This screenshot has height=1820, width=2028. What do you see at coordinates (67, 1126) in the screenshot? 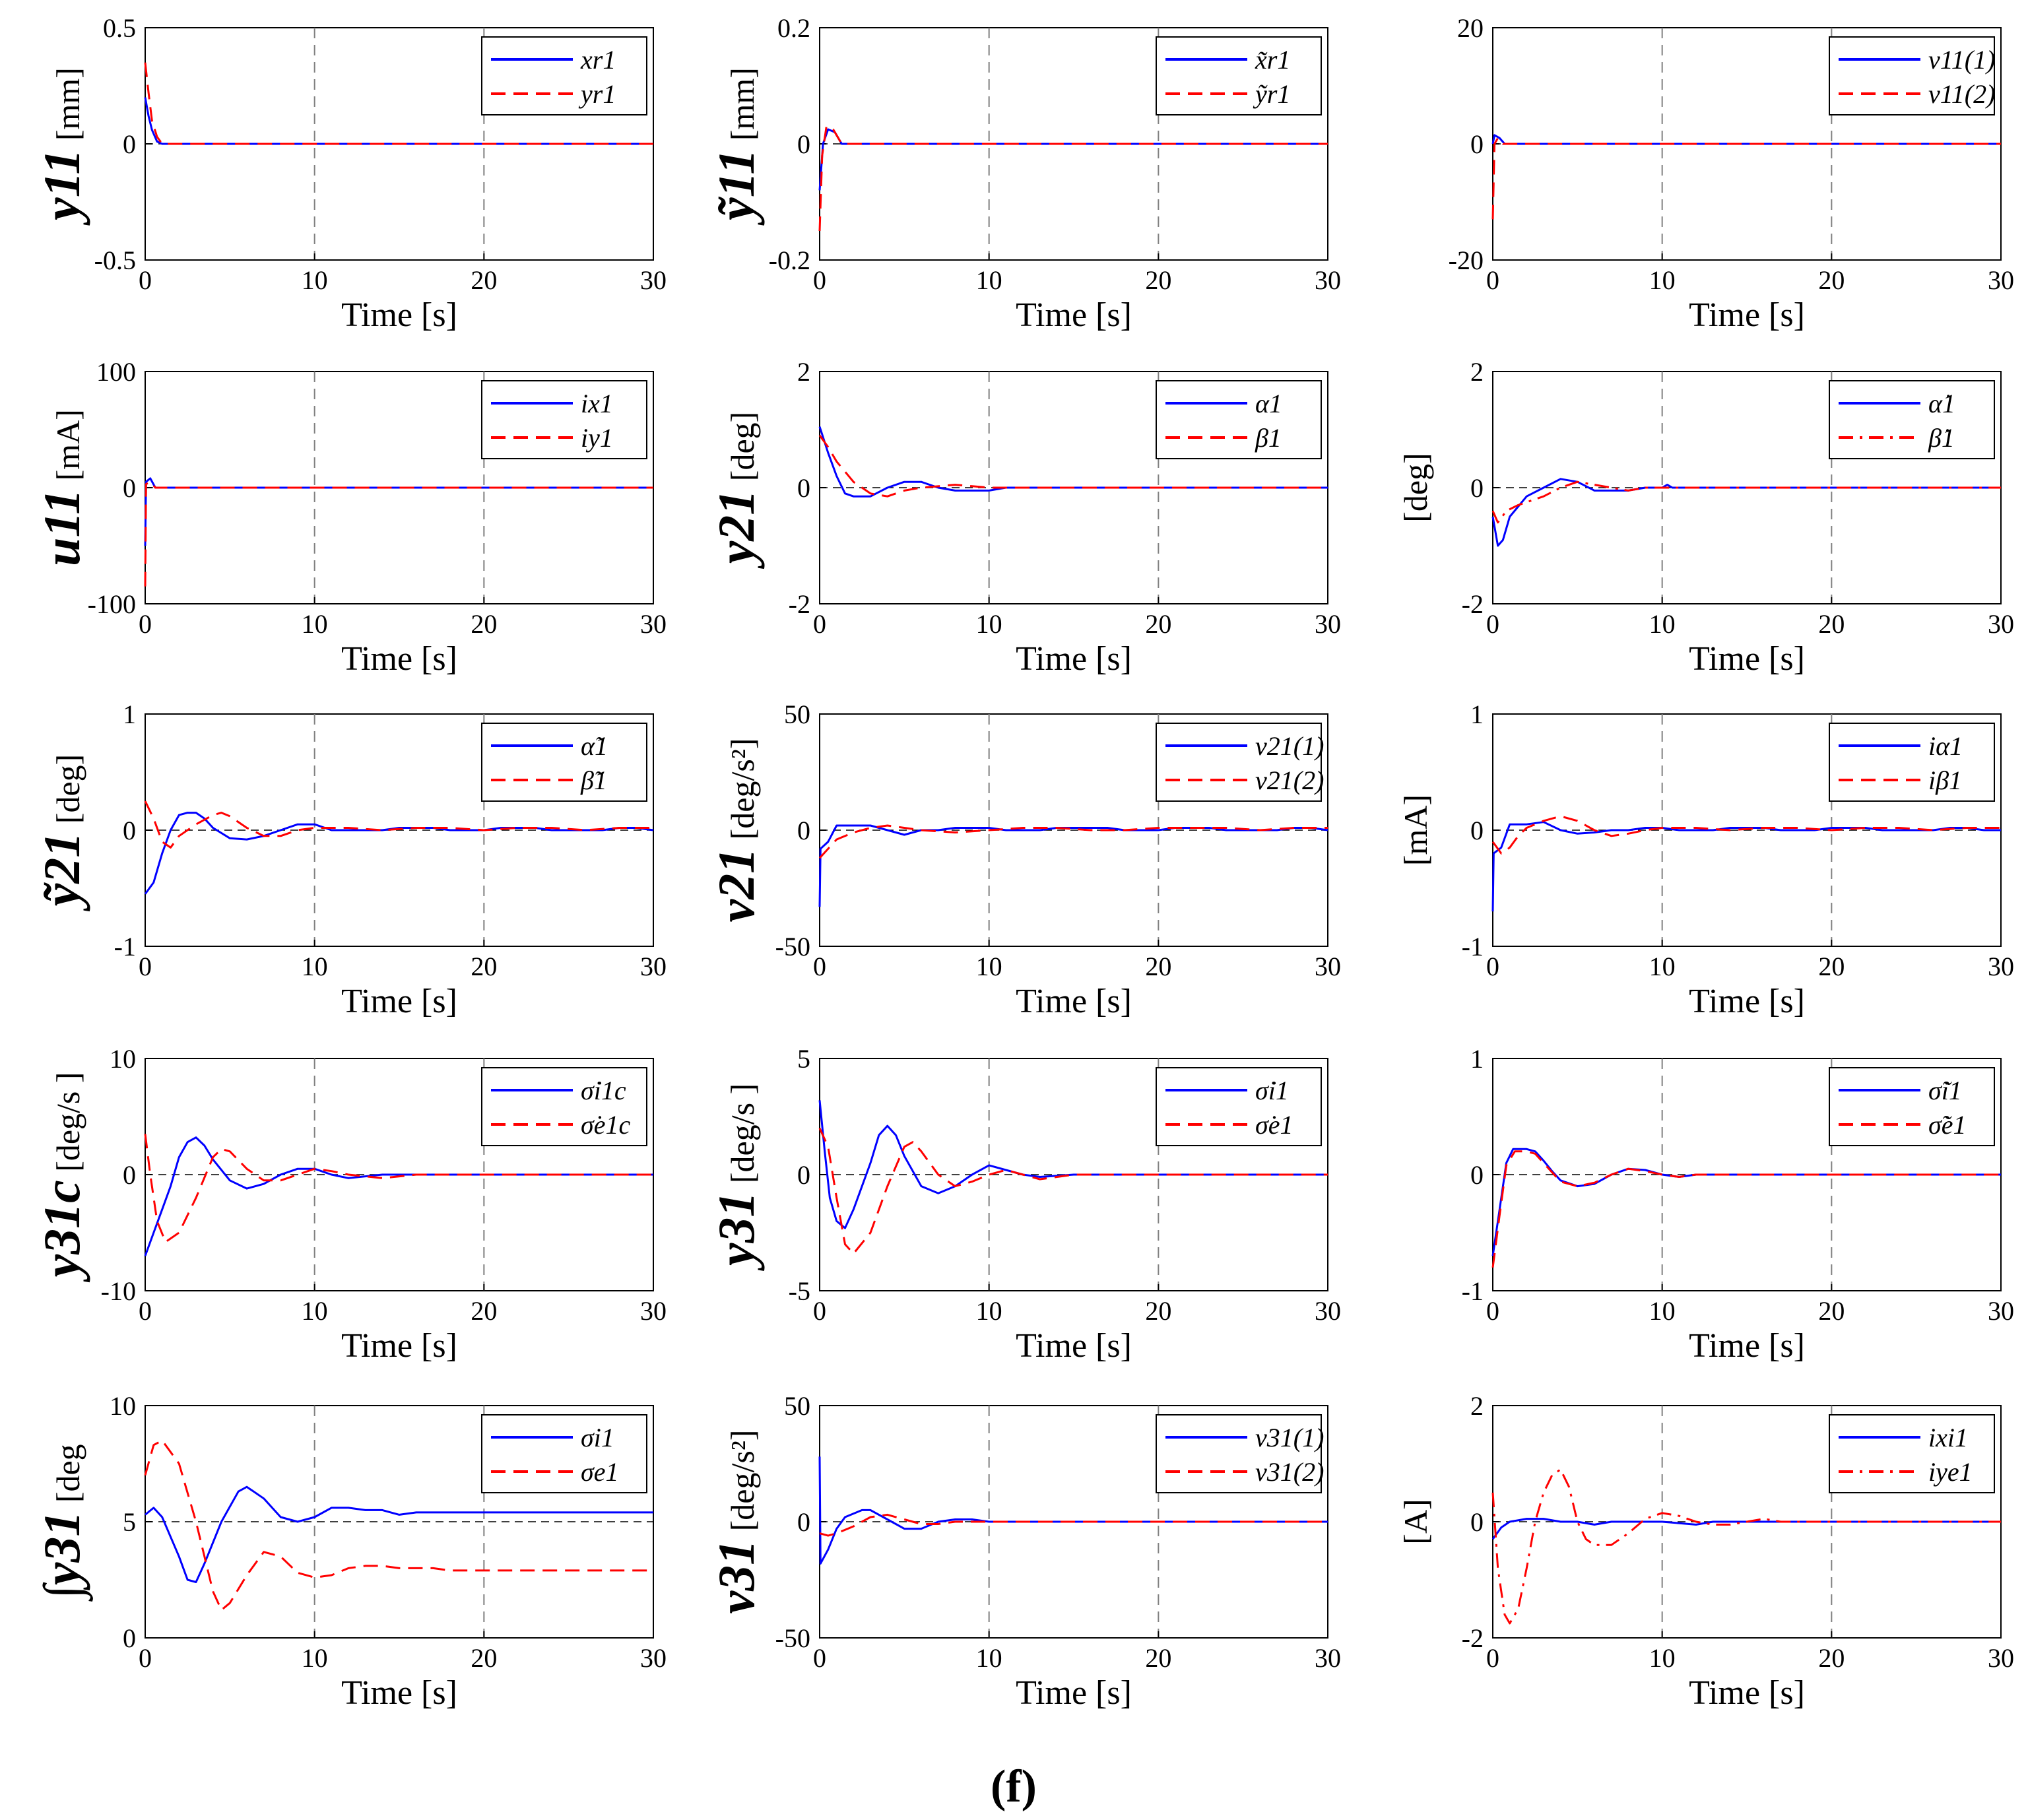
I see `y-axis-unit: [deg/s ]` at bounding box center [67, 1126].